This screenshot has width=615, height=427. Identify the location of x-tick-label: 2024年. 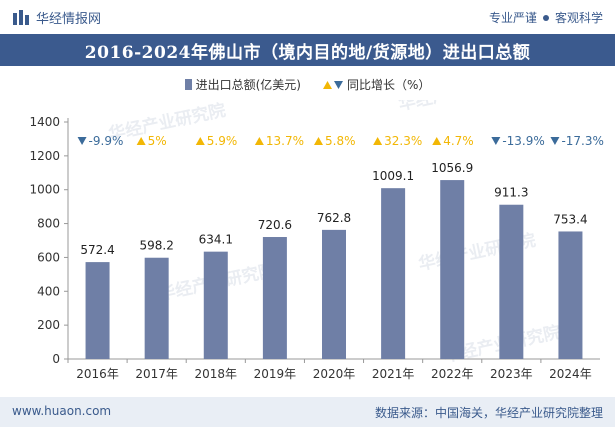
(570, 374).